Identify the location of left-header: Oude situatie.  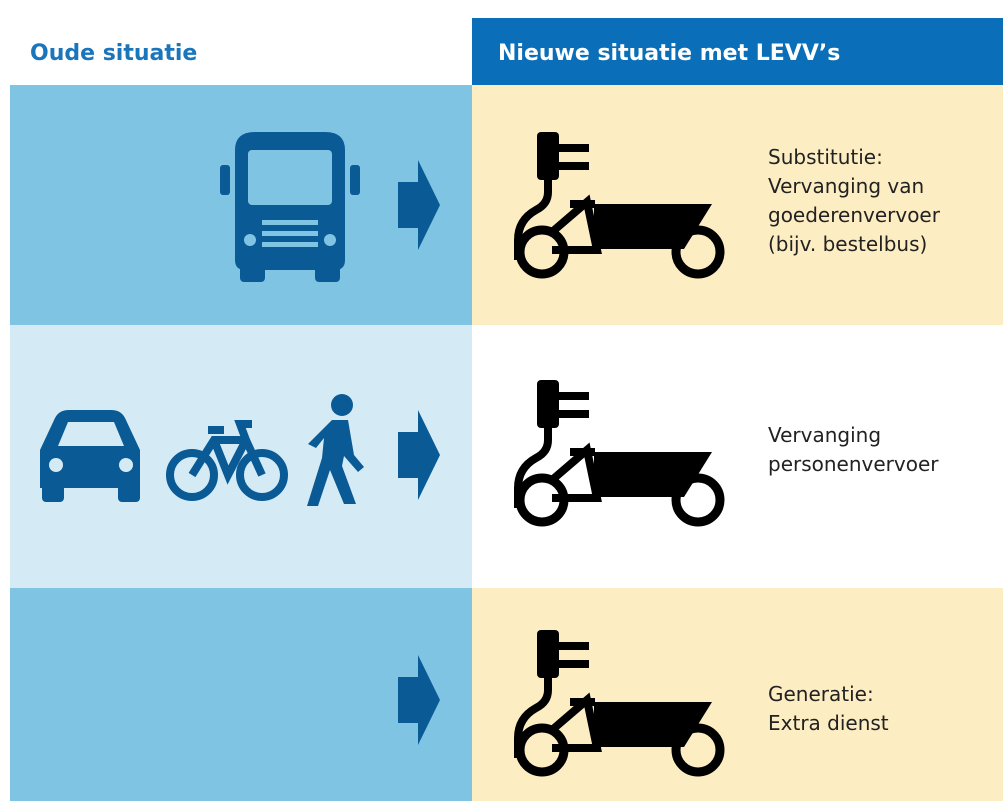
(113, 53).